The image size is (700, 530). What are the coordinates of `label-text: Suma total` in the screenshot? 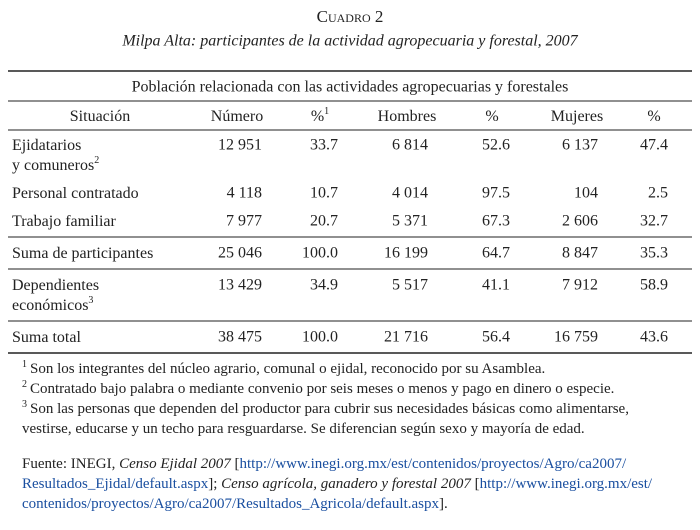 It's located at (46, 337).